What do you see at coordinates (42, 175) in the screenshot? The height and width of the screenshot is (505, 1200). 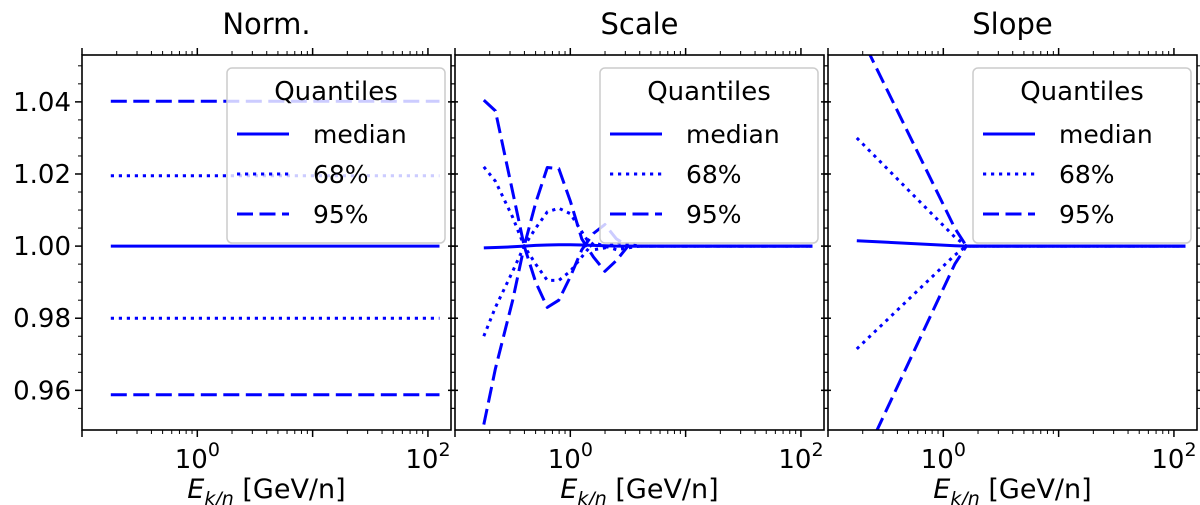 I see `y-tick-label: 1.02` at bounding box center [42, 175].